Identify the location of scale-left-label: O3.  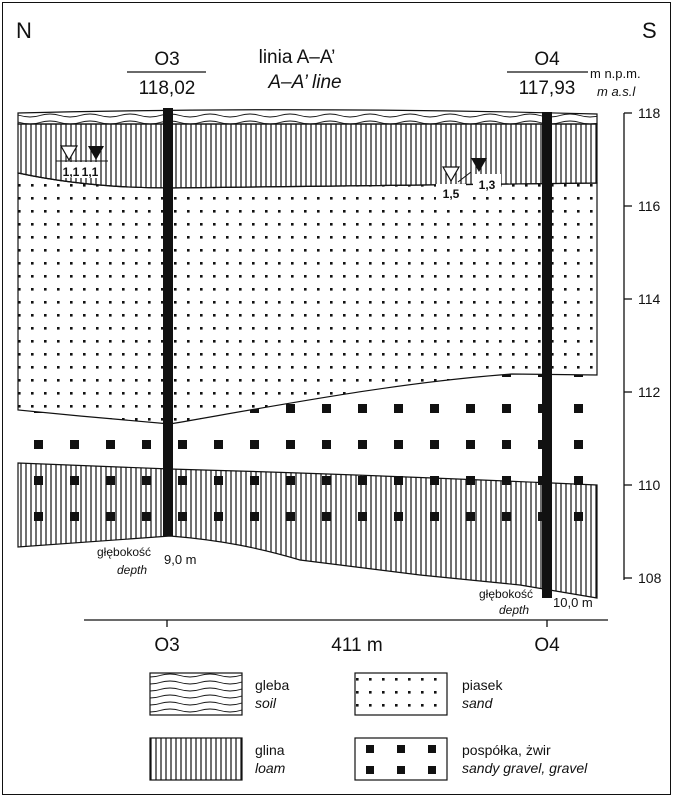
(166, 645).